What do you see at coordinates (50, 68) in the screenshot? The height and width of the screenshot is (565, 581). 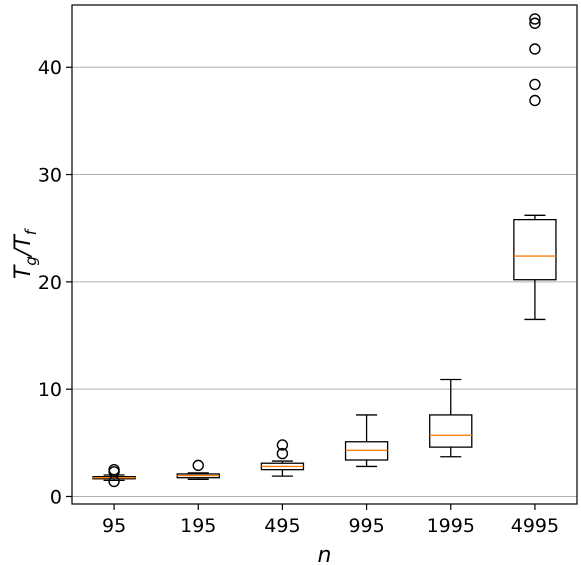 I see `y-tick-label: 40` at bounding box center [50, 68].